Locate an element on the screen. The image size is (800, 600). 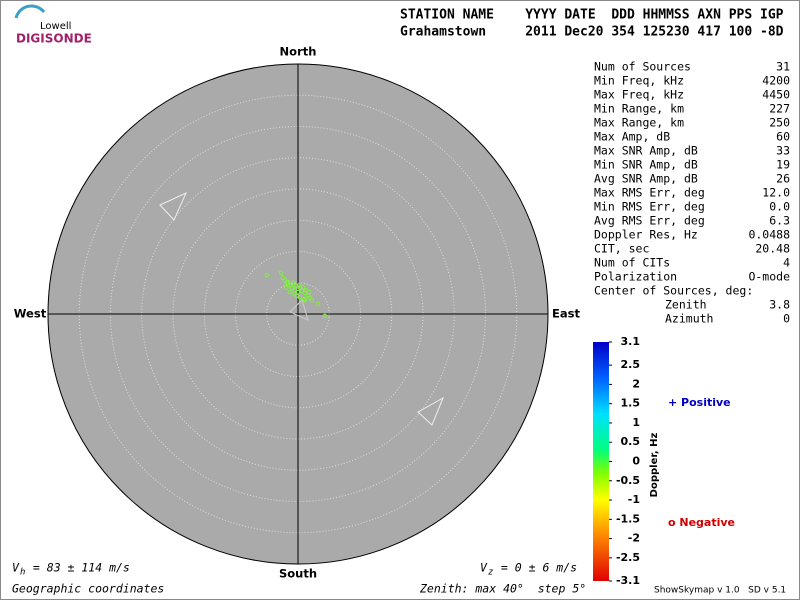
tick-label: 2 is located at coordinates (636, 383).